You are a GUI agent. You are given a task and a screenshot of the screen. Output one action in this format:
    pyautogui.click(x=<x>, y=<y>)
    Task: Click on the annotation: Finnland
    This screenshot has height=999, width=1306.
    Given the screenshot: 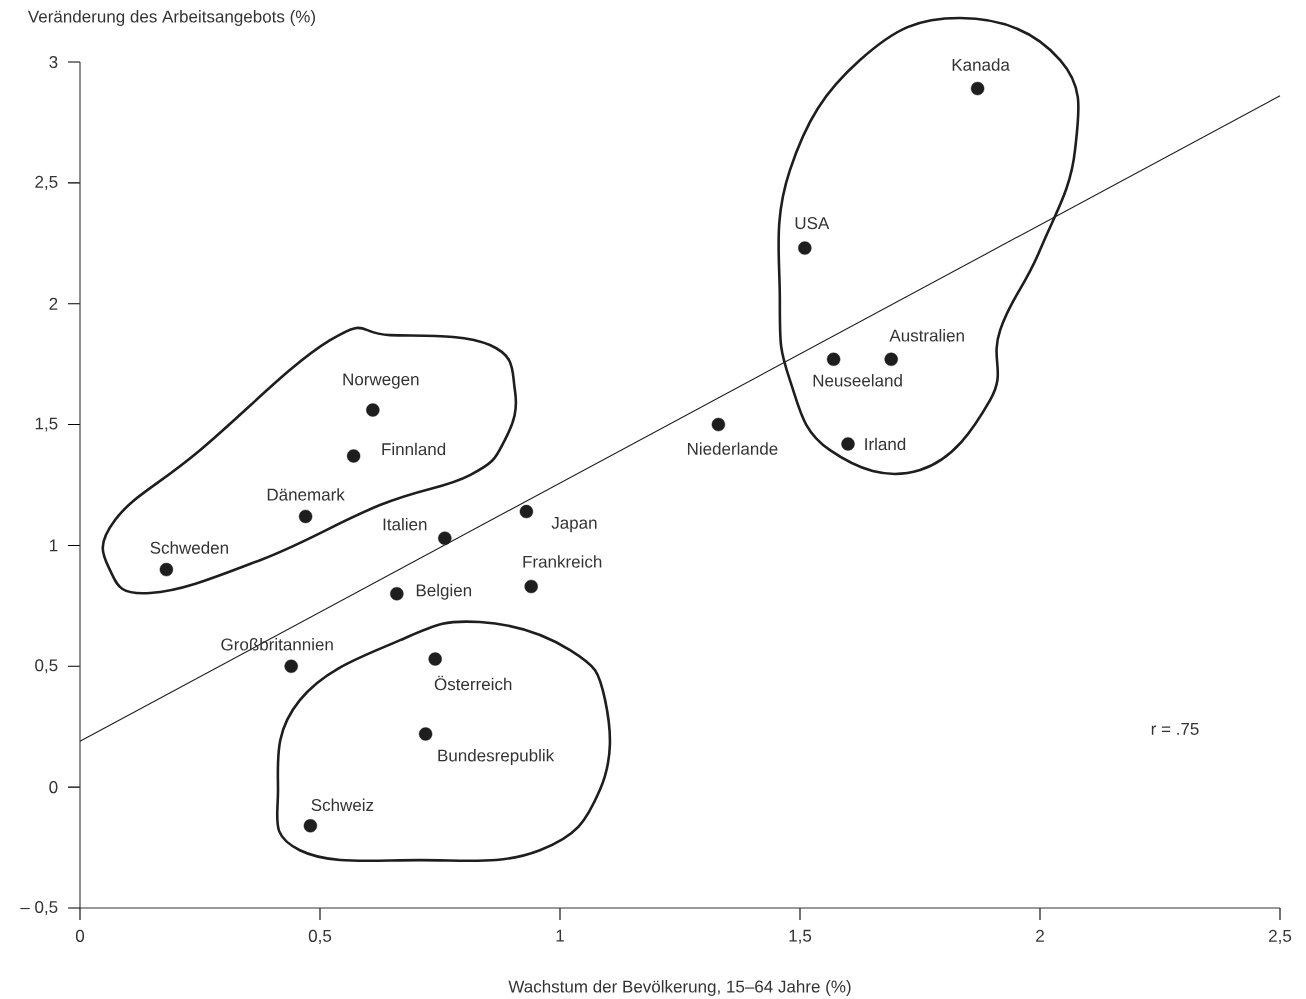 What is the action you would take?
    pyautogui.click(x=414, y=449)
    